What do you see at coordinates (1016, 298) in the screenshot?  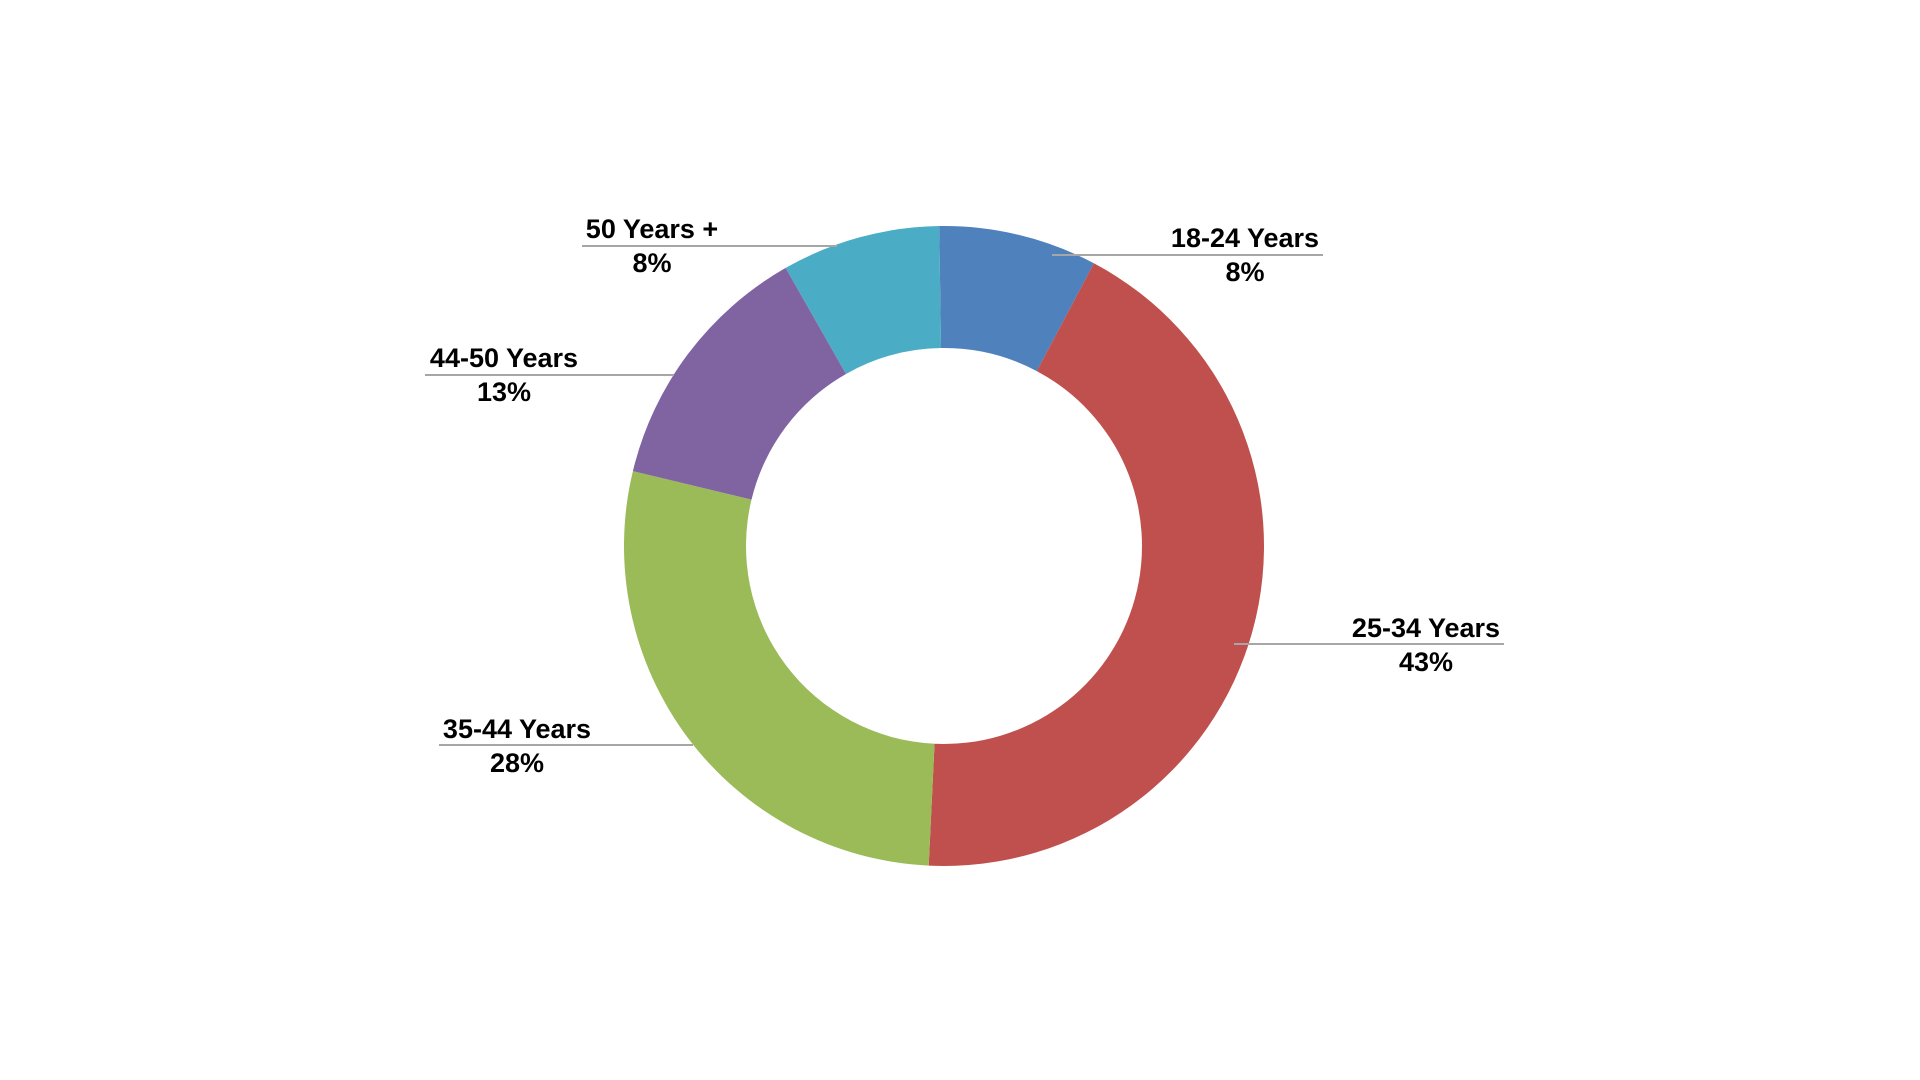 I see `donut-slice-18-24-years` at bounding box center [1016, 298].